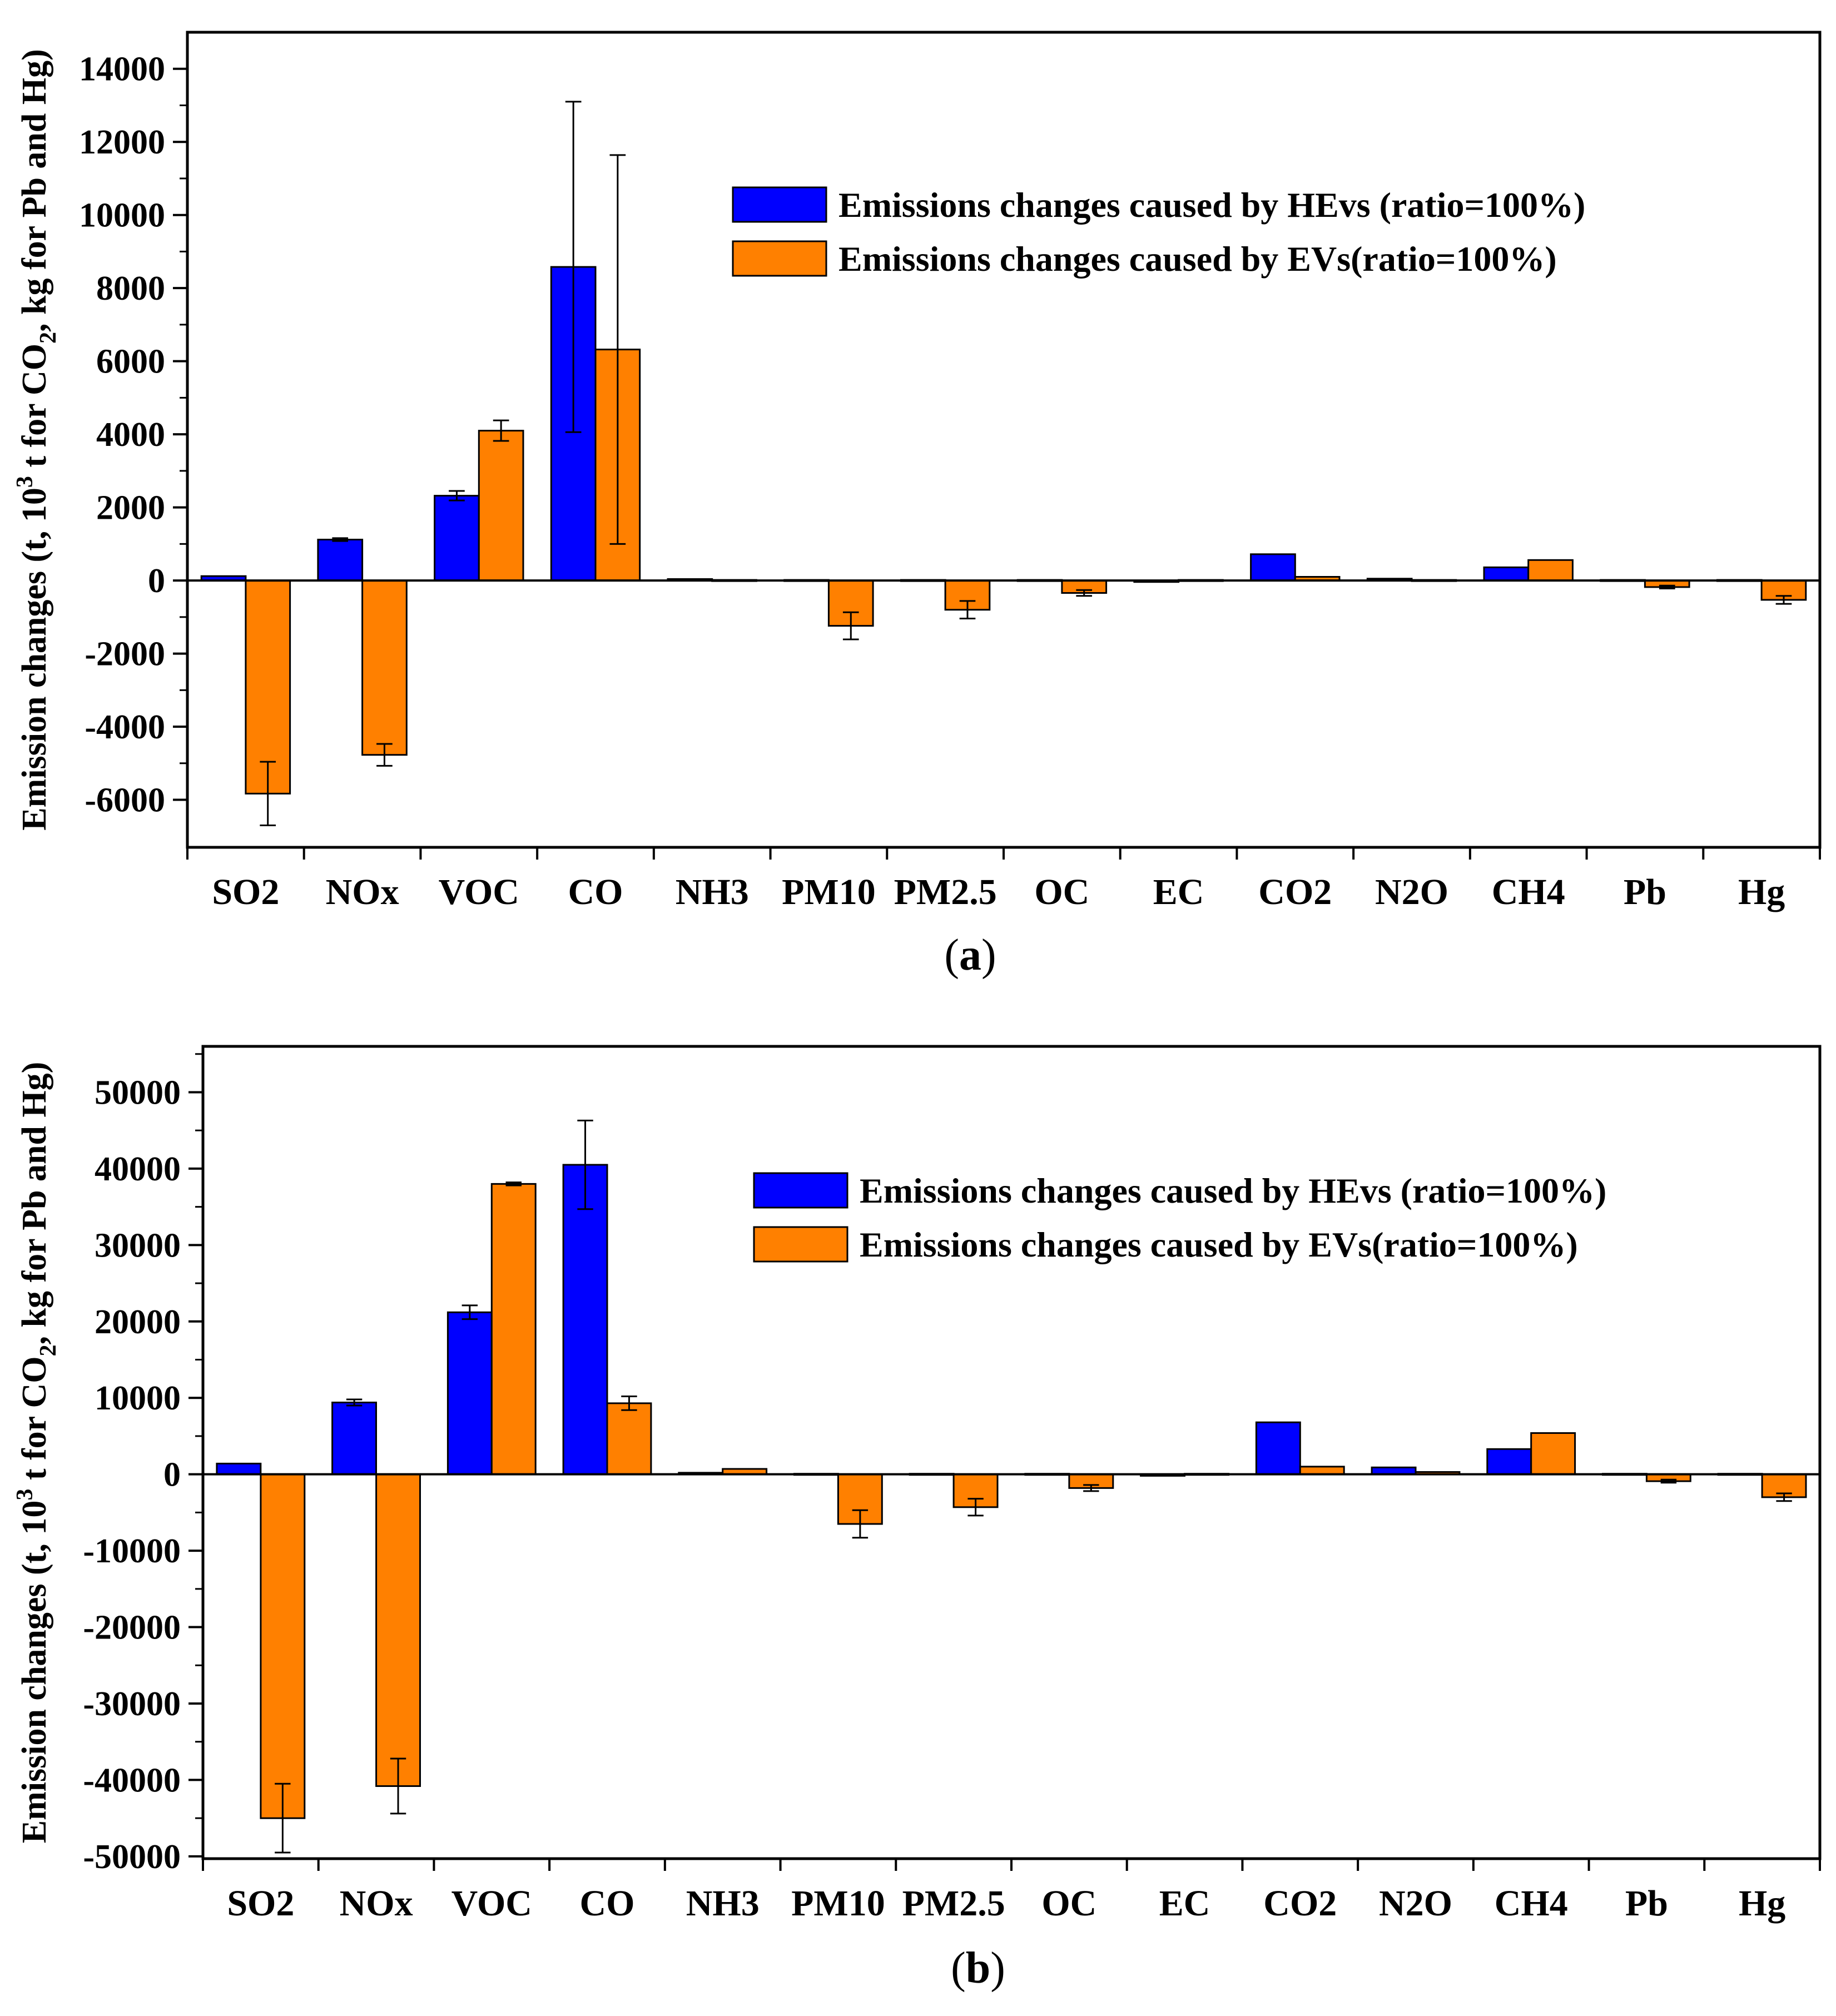 The image size is (1836, 2016). I want to click on panel-label-letter: b, so click(978, 1968).